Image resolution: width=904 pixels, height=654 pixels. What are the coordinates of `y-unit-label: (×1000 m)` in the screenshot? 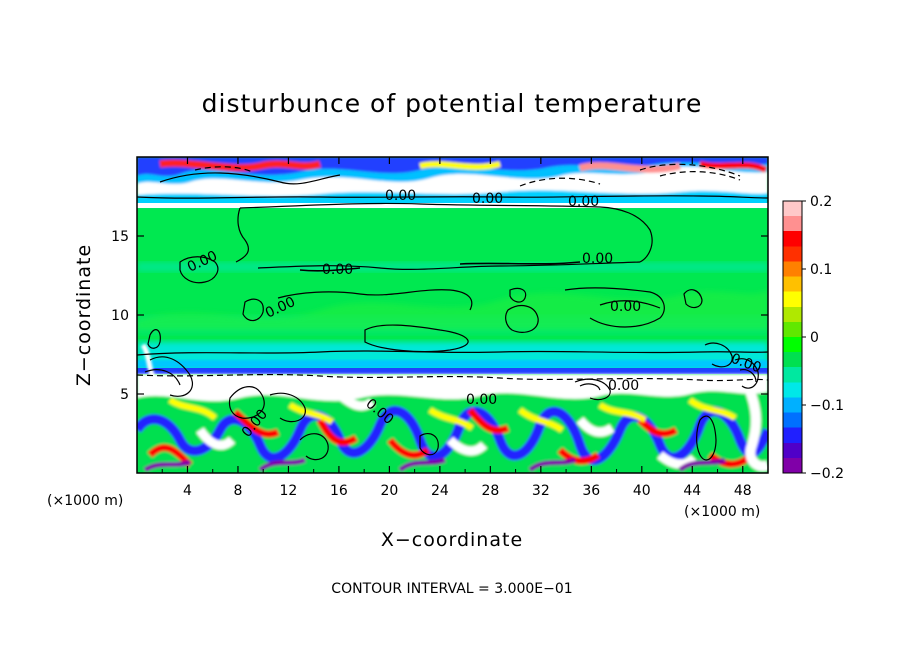 It's located at (722, 512).